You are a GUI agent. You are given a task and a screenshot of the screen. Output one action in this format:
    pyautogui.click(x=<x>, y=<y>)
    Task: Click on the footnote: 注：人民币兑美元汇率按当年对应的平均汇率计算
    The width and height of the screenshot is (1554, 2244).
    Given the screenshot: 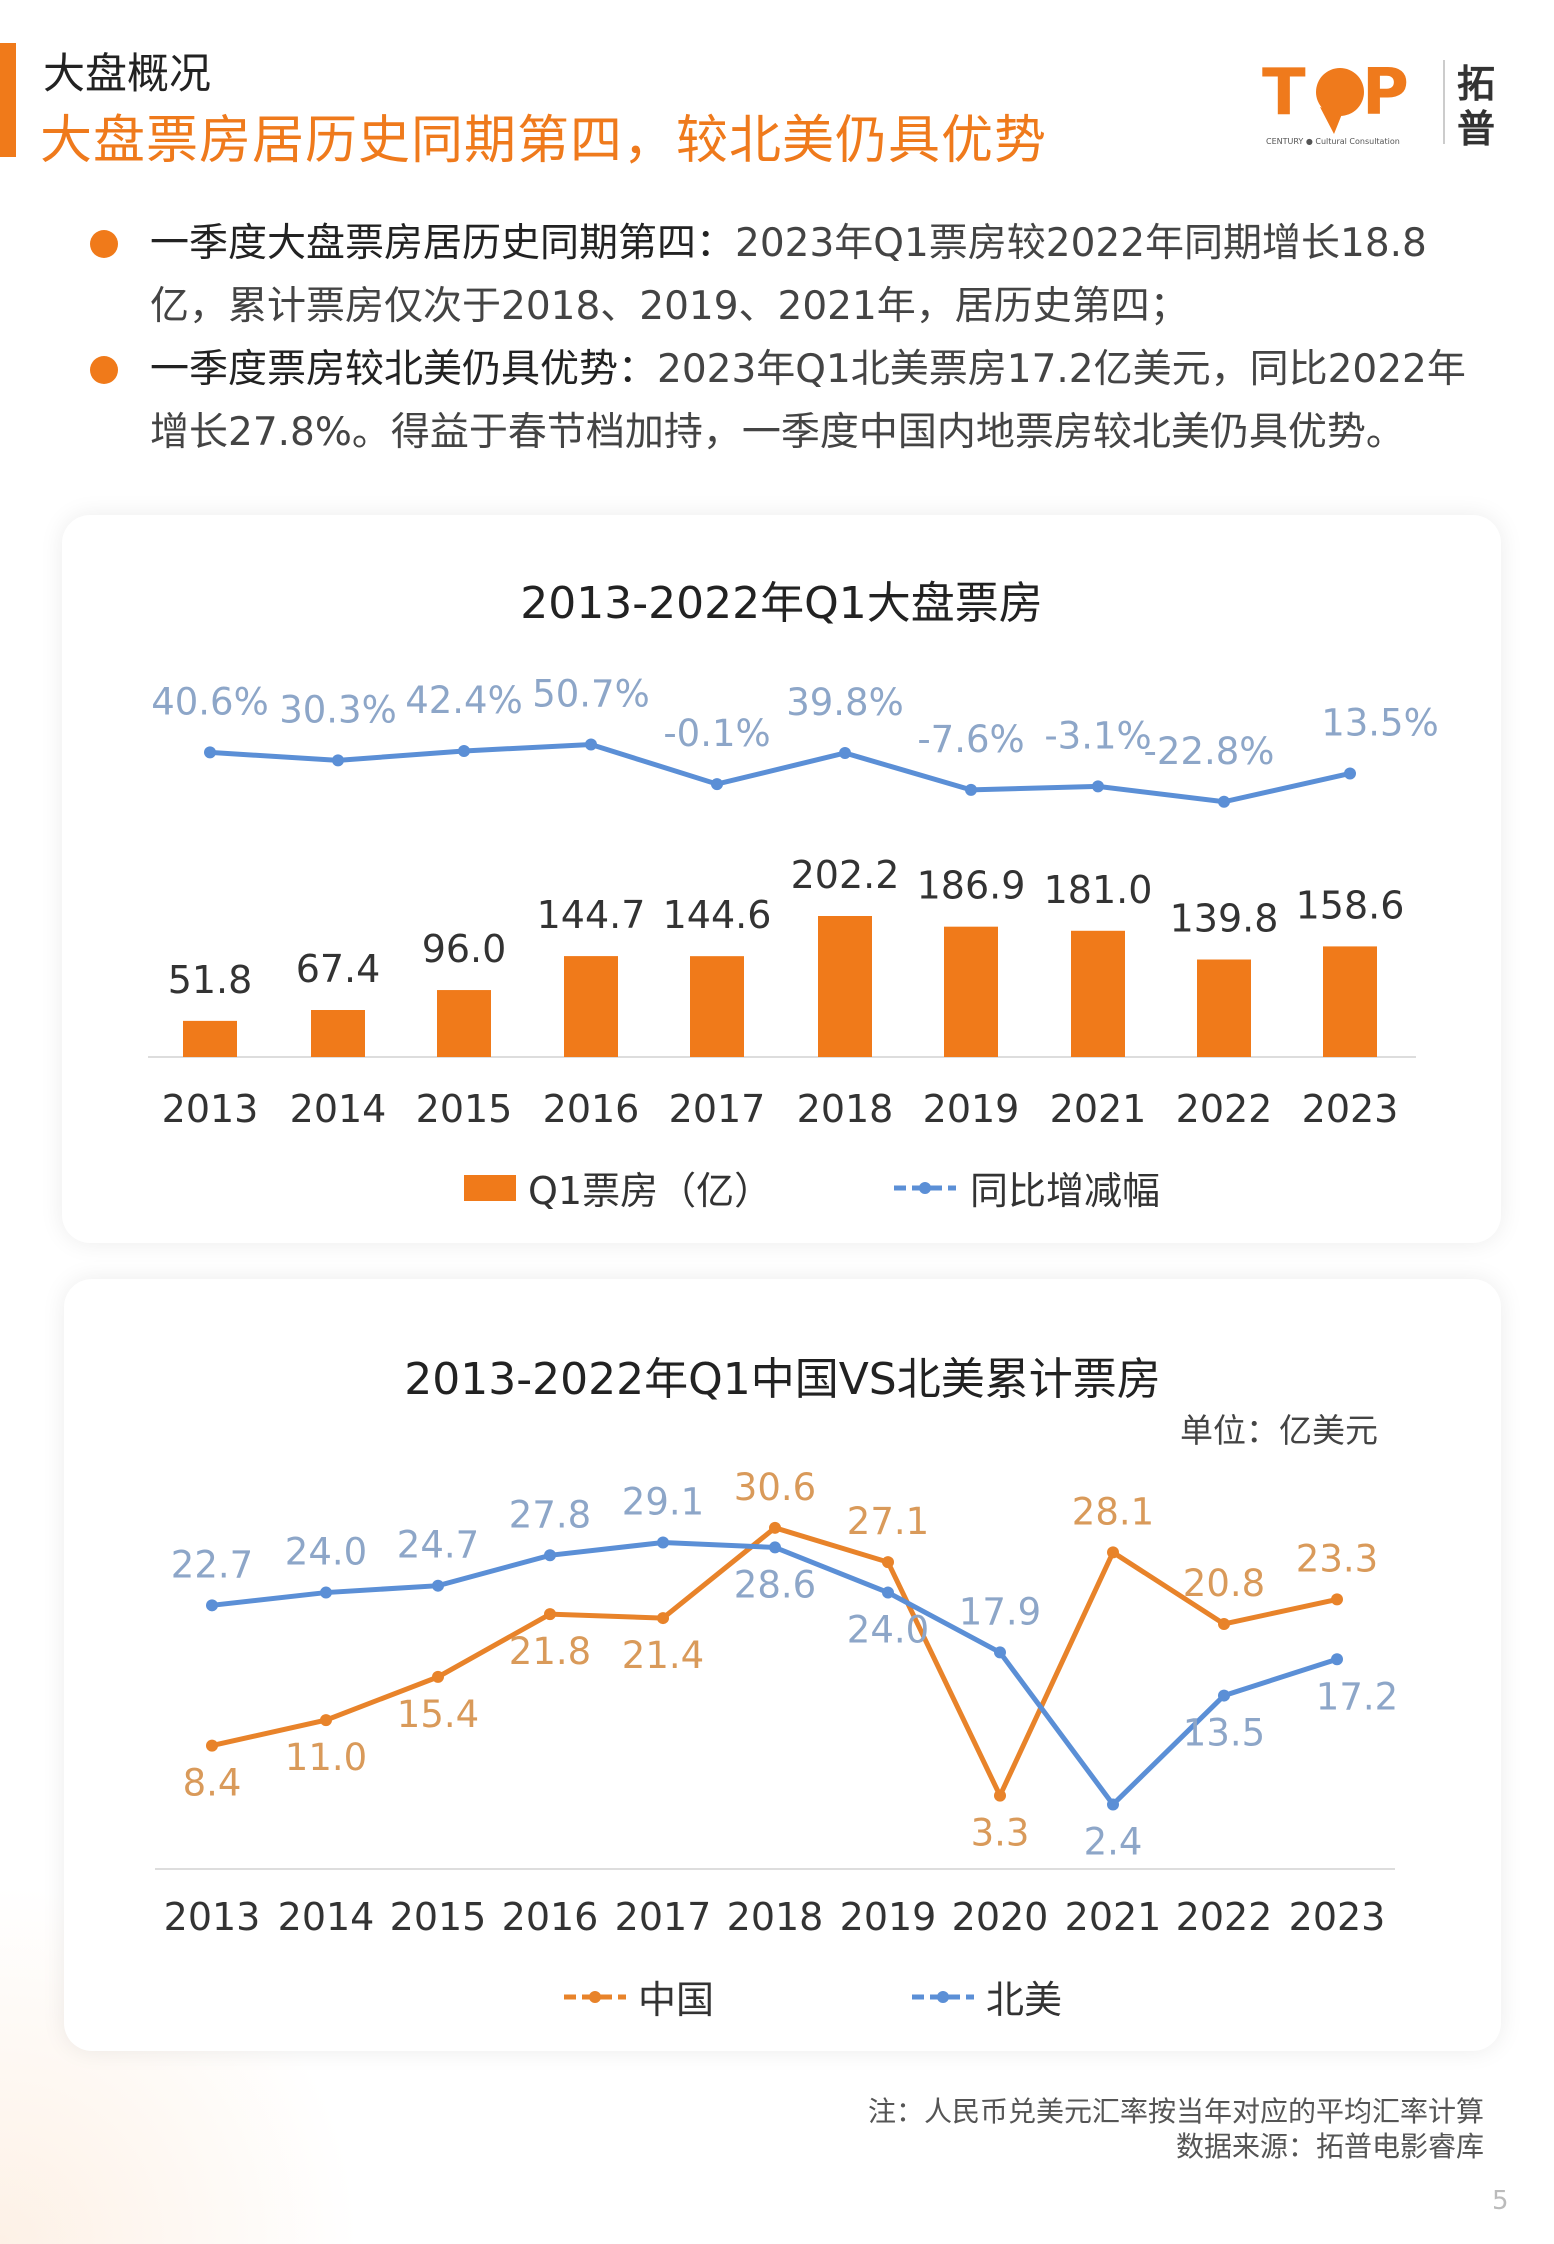 What is the action you would take?
    pyautogui.click(x=1175, y=2111)
    